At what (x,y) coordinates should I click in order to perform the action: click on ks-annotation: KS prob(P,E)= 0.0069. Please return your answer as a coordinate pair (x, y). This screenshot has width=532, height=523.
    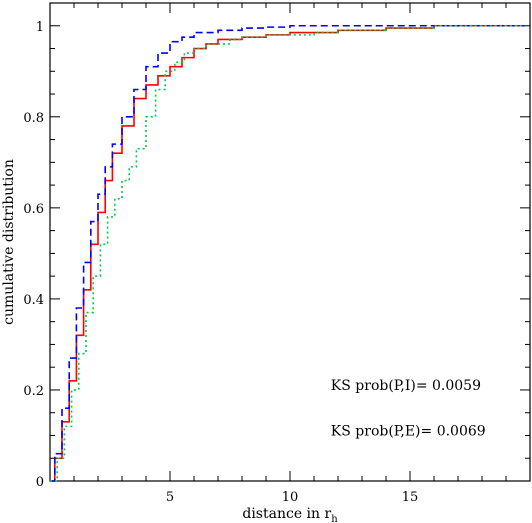
    Looking at the image, I should click on (408, 431).